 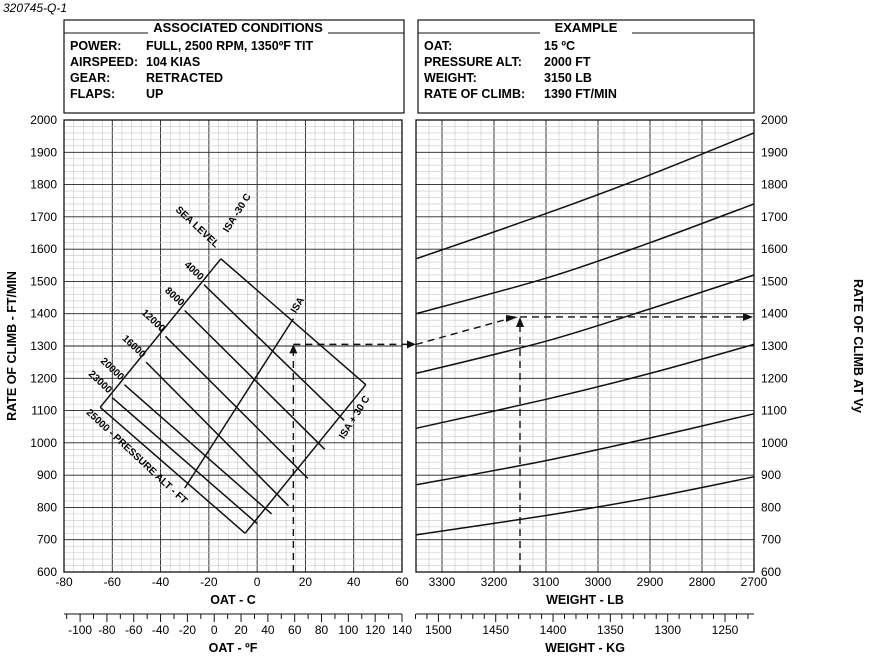 I want to click on pressure-altitude-label: 16000, so click(x=134, y=346).